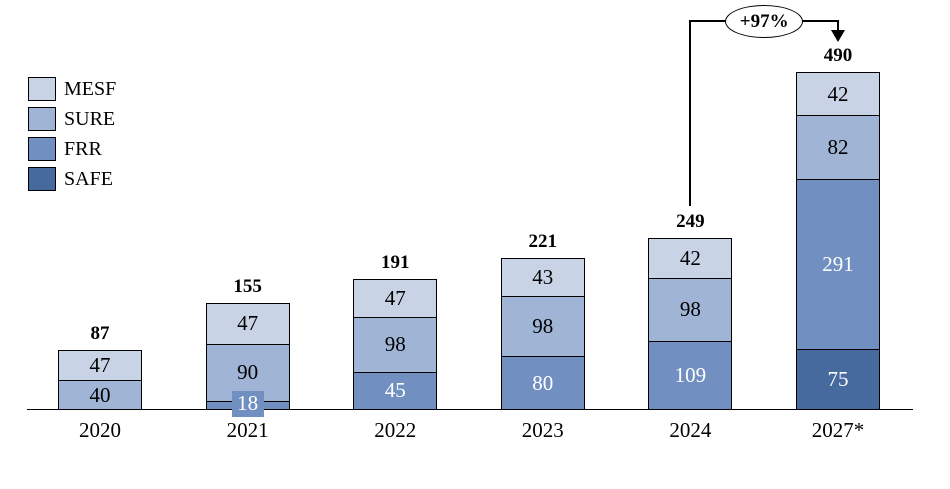  I want to click on total-label: 87, so click(100, 333).